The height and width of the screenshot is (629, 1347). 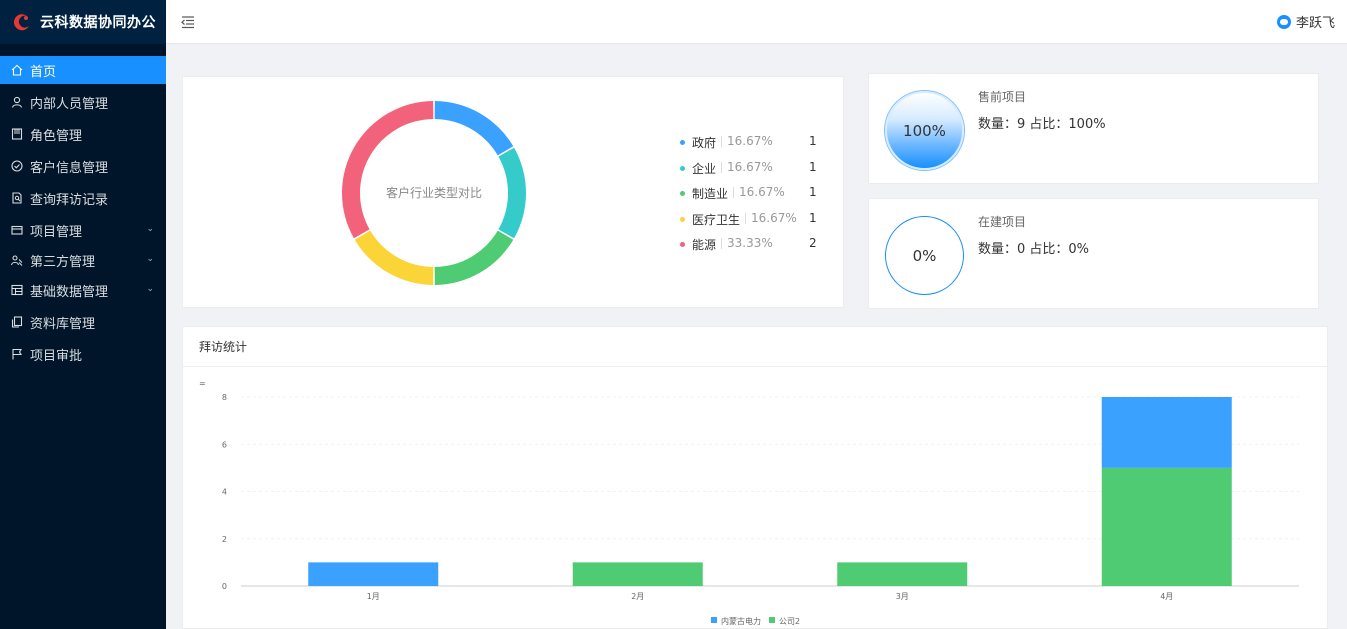 I want to click on bar-内蒙古电力-1月, so click(x=373, y=574).